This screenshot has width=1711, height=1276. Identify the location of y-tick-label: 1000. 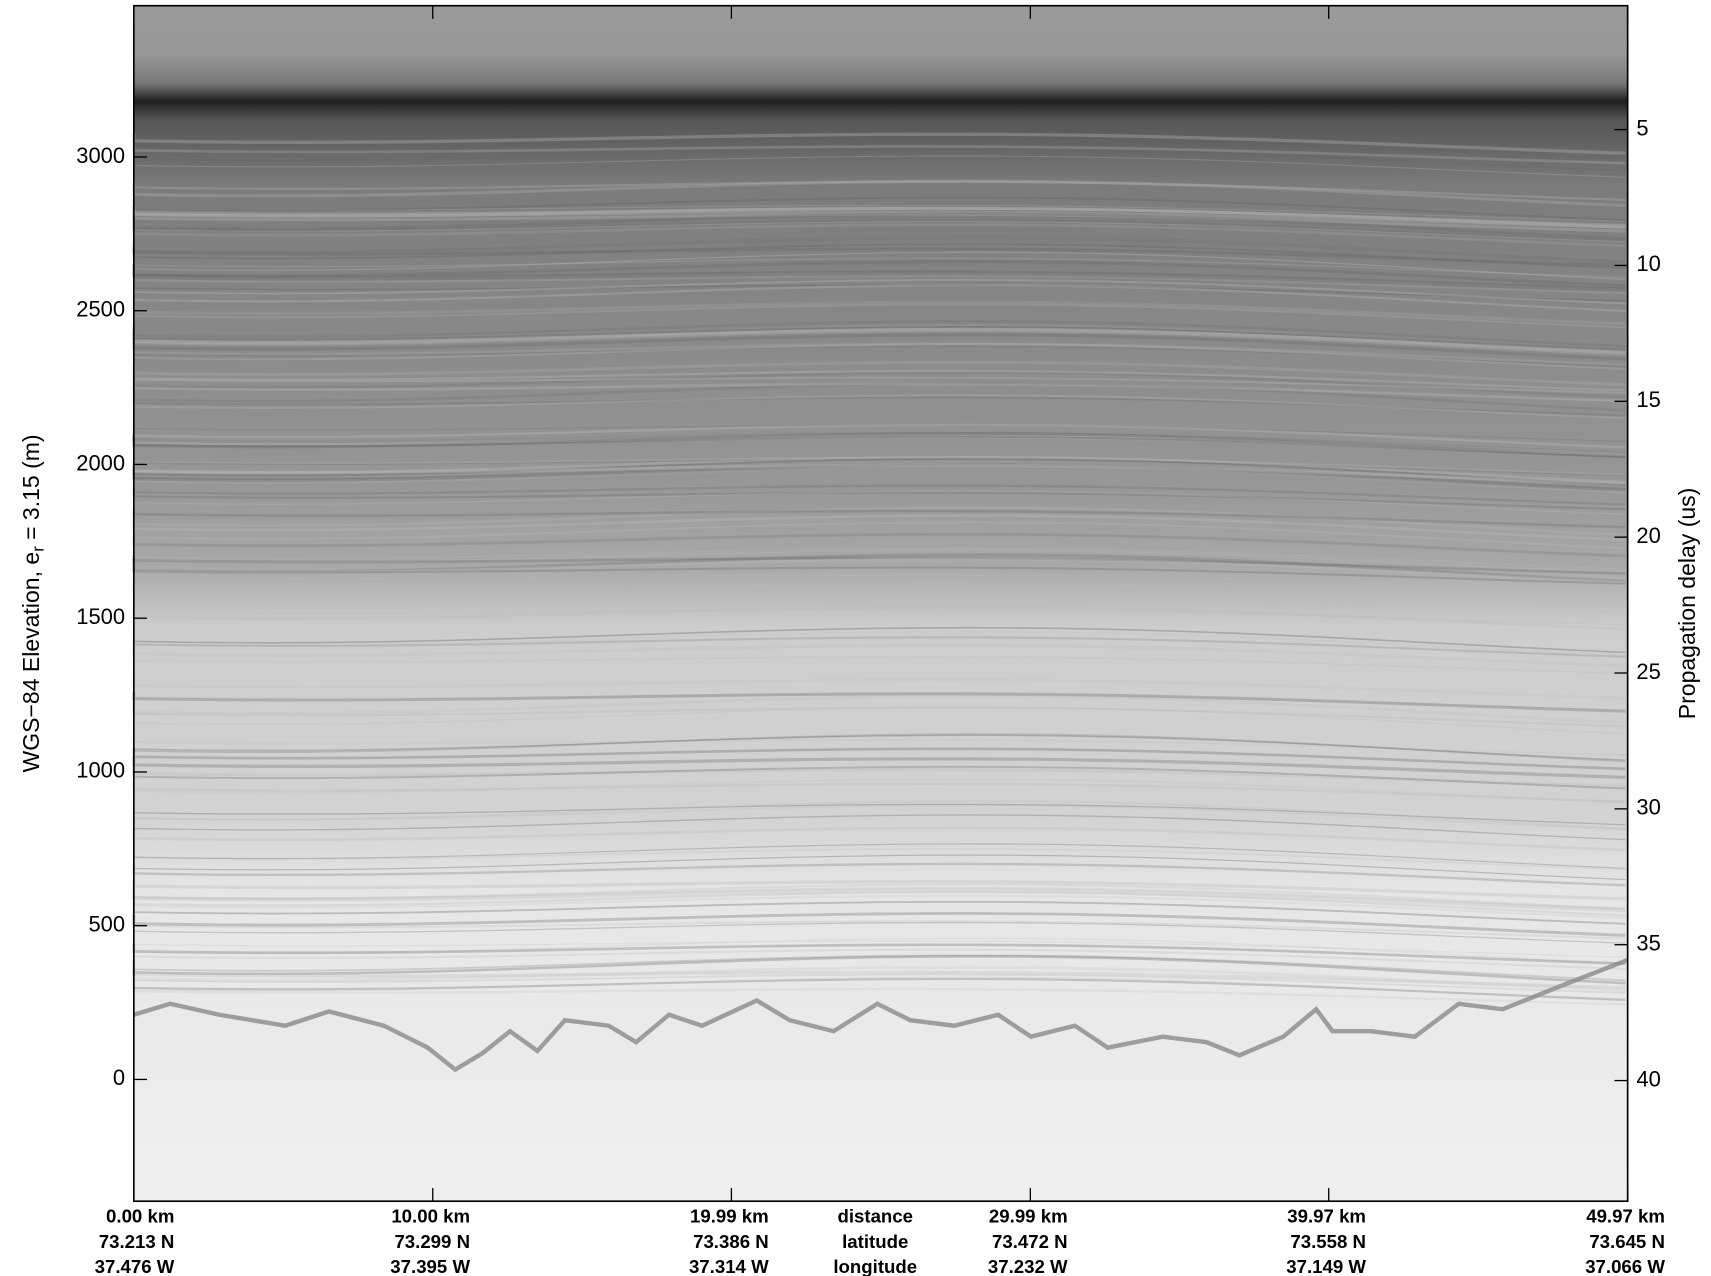
(100, 770).